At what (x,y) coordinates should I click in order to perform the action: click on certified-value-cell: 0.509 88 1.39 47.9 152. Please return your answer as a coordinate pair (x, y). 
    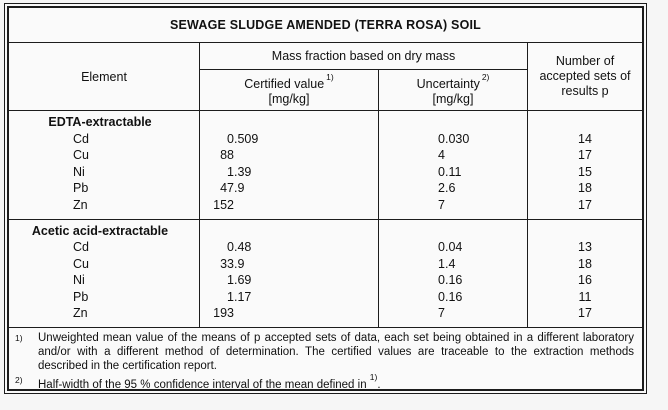
    Looking at the image, I should click on (288, 165).